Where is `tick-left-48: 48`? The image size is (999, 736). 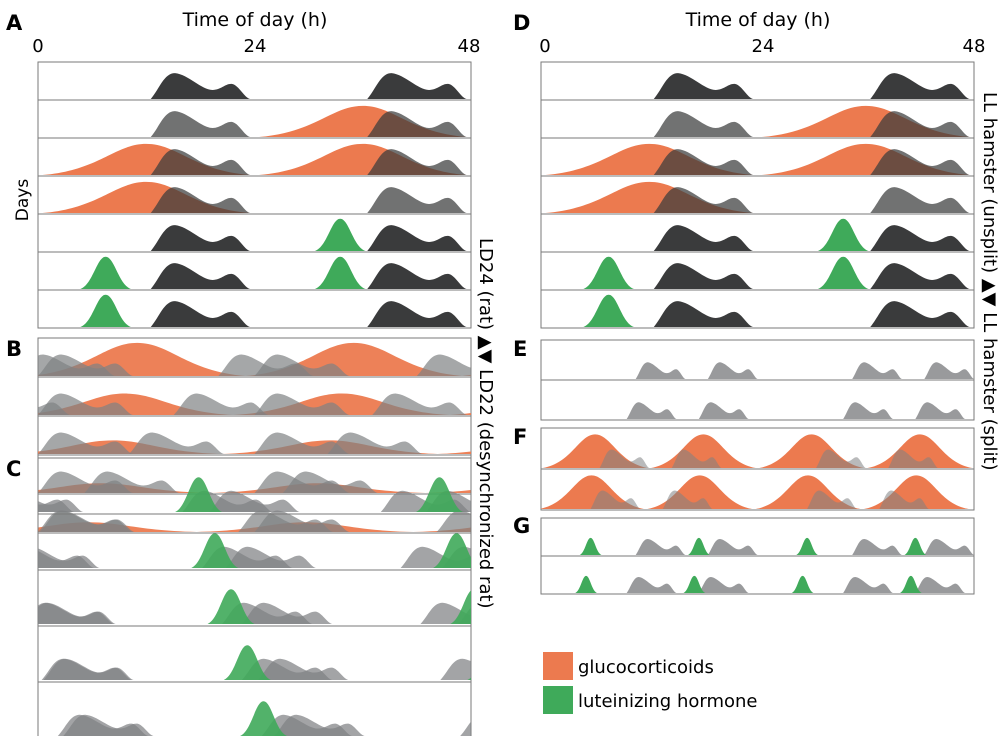
tick-left-48: 48 is located at coordinates (469, 46).